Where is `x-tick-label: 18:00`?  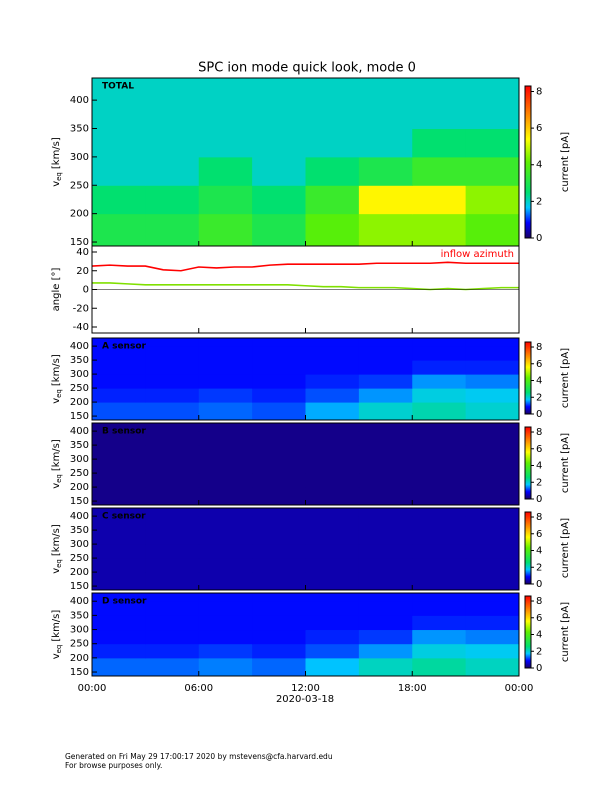
x-tick-label: 18:00 is located at coordinates (412, 688).